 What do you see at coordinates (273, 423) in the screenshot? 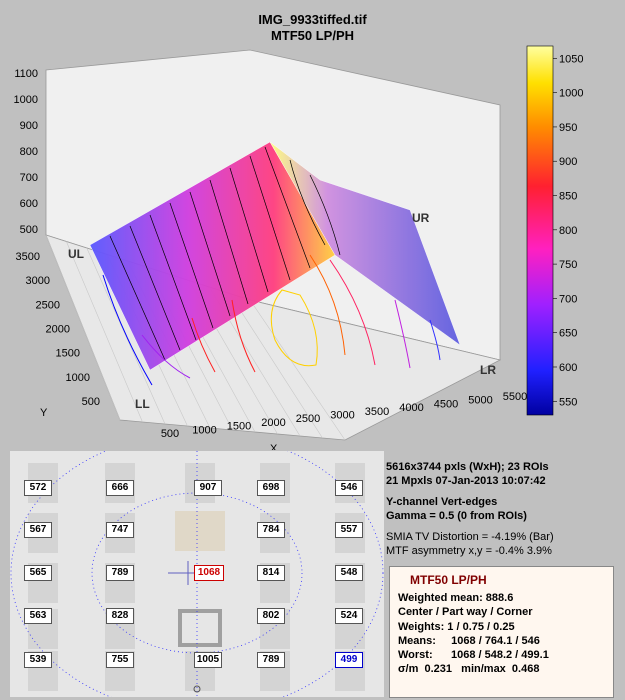
I see `x-tick-label: 2000` at bounding box center [273, 423].